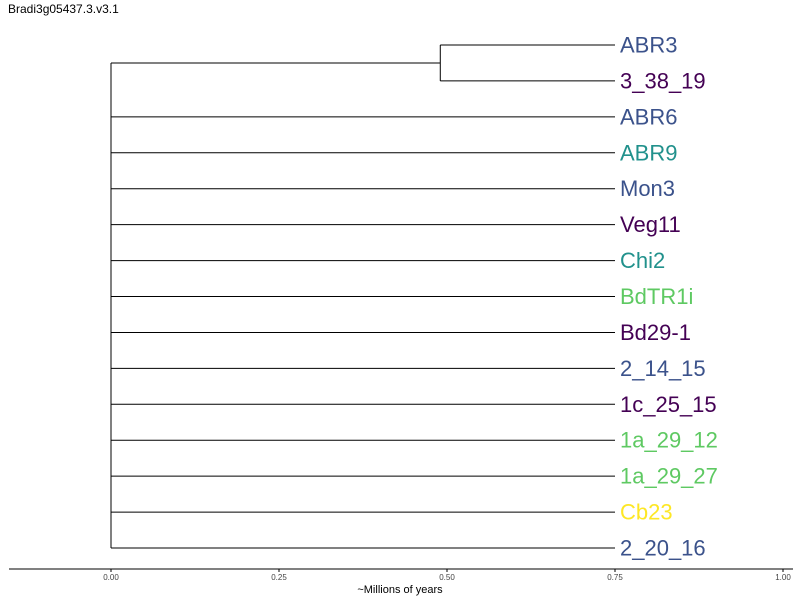 Image resolution: width=800 pixels, height=600 pixels. What do you see at coordinates (656, 296) in the screenshot?
I see `leaf-label-BdTR1i: BdTR1i` at bounding box center [656, 296].